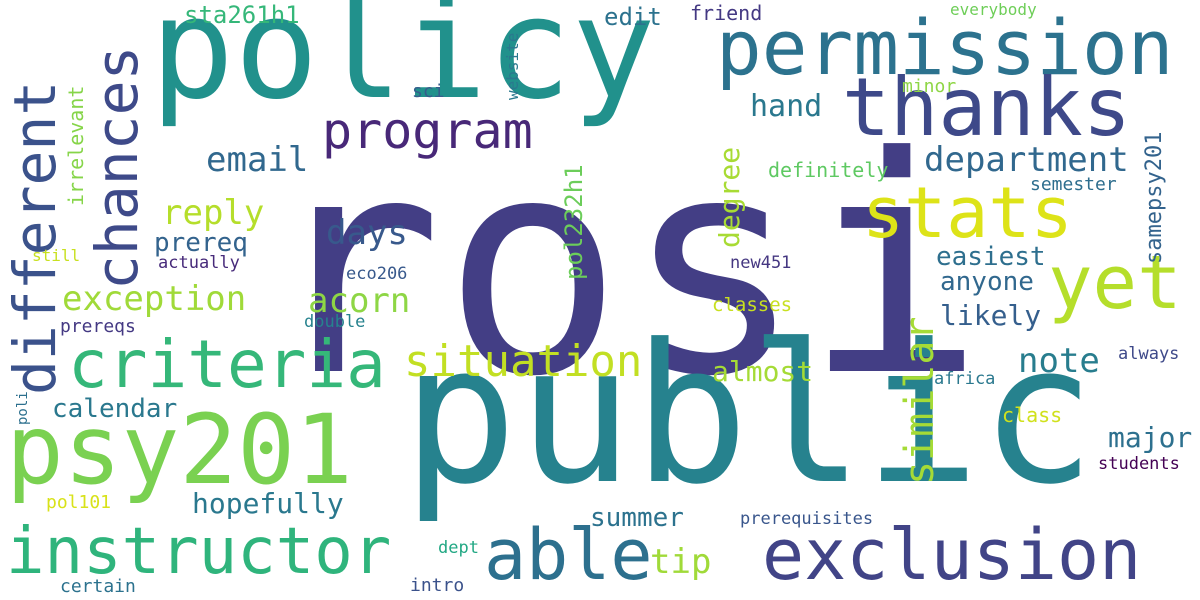 Image resolution: width=1200 pixels, height=600 pixels. I want to click on word-always: always, so click(1149, 354).